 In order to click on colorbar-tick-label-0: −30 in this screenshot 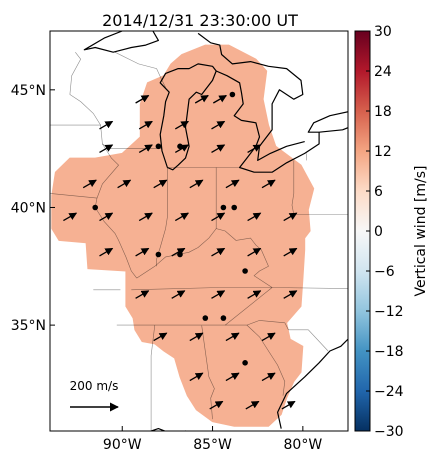, I will do `click(389, 432)`.